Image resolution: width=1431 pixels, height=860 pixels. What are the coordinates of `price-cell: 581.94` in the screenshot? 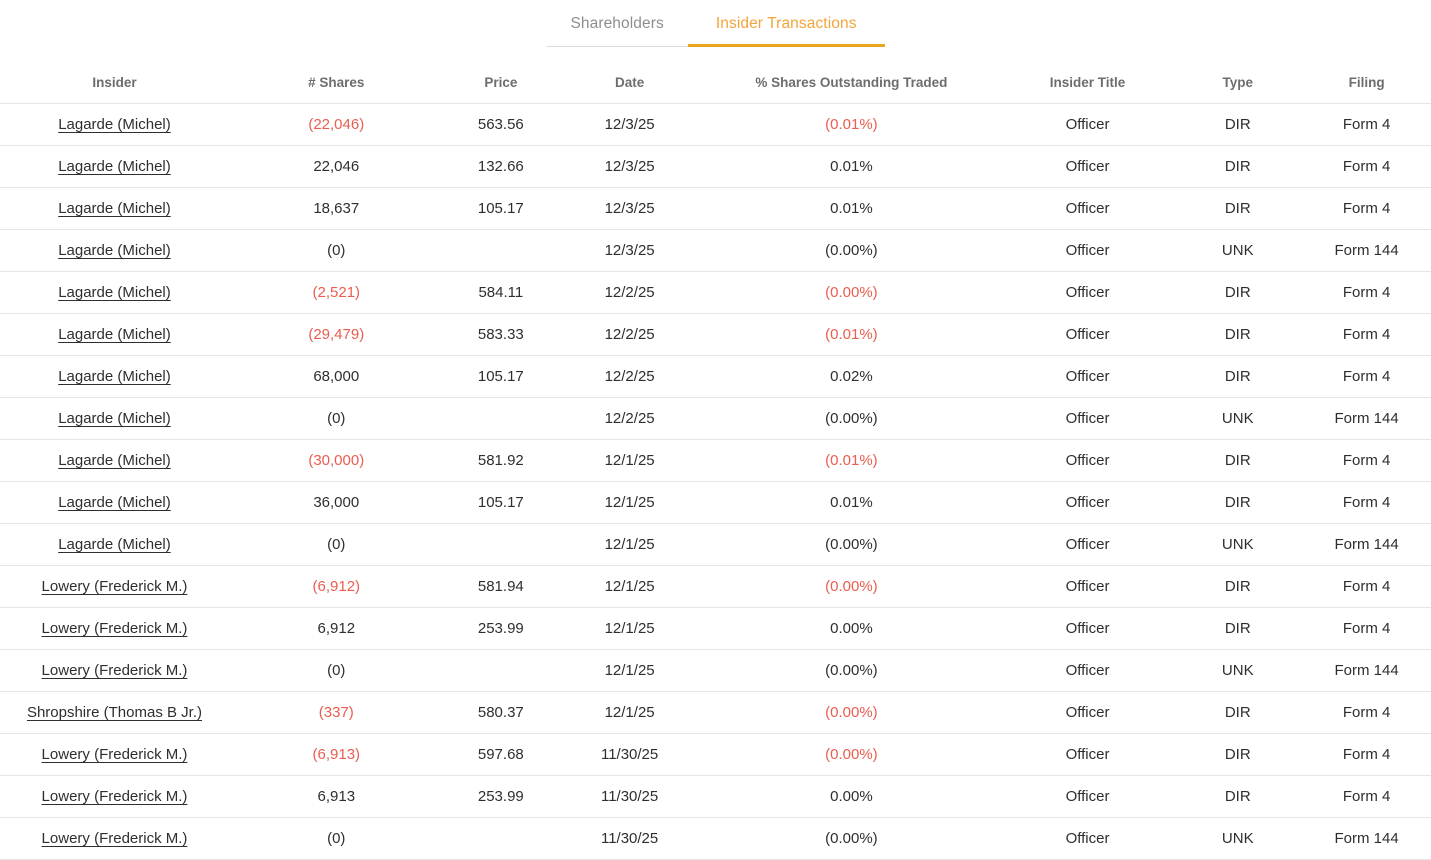 It's located at (501, 586).